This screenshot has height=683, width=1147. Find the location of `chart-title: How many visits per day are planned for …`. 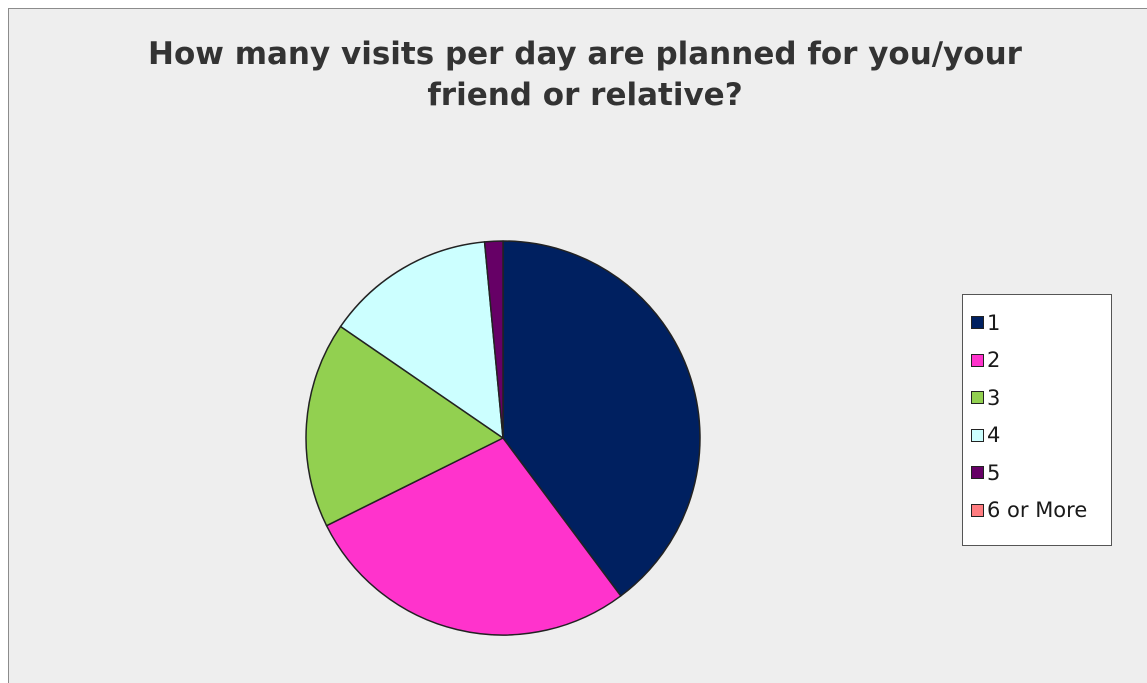

chart-title: How many visits per day are planned for … is located at coordinates (573, 75).